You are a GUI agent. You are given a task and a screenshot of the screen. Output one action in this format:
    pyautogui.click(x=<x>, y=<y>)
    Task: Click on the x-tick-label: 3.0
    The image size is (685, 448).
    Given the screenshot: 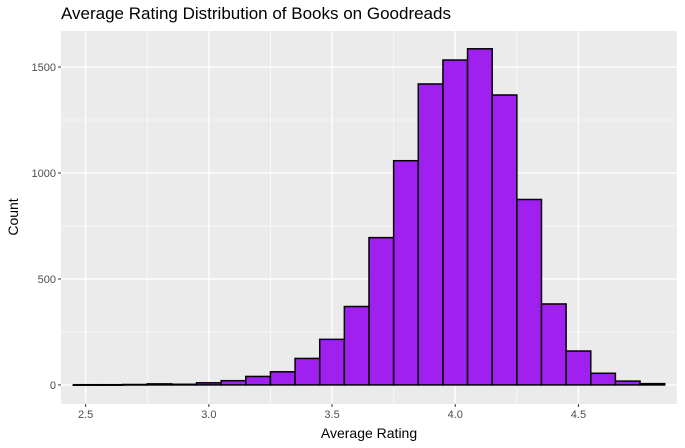 What is the action you would take?
    pyautogui.click(x=208, y=415)
    